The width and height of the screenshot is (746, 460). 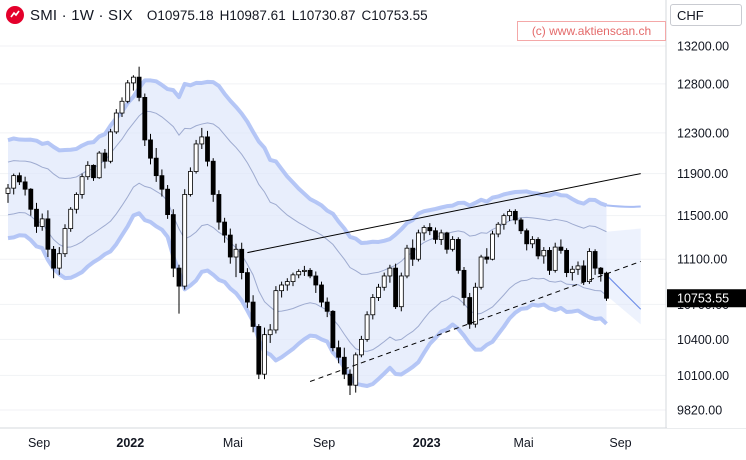 What do you see at coordinates (706, 15) in the screenshot?
I see `currency-selector: CHF` at bounding box center [706, 15].